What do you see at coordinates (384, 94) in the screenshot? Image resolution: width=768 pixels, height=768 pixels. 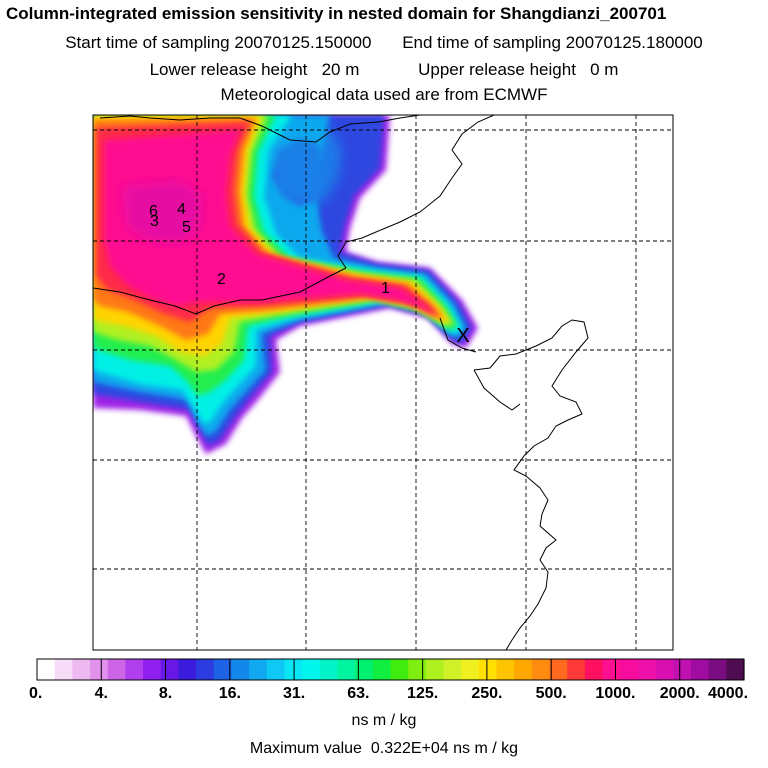 I see `met-data-line: Meteorological data used are from ECMWF` at bounding box center [384, 94].